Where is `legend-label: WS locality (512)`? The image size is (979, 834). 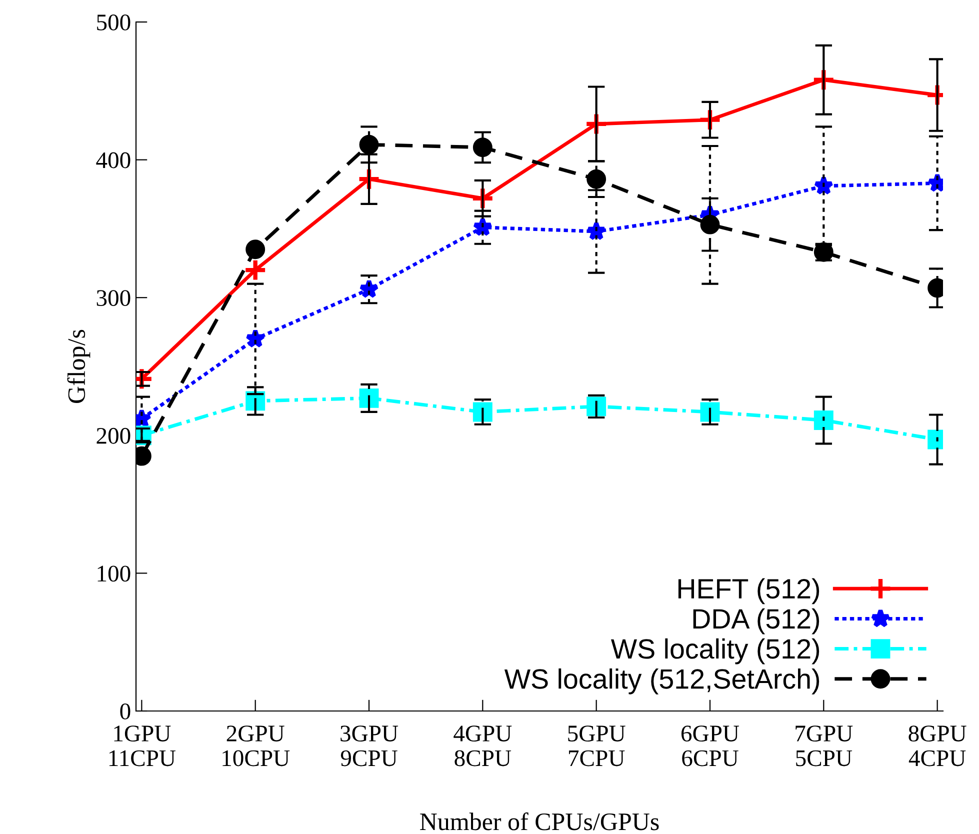 legend-label: WS locality (512) is located at coordinates (715, 651).